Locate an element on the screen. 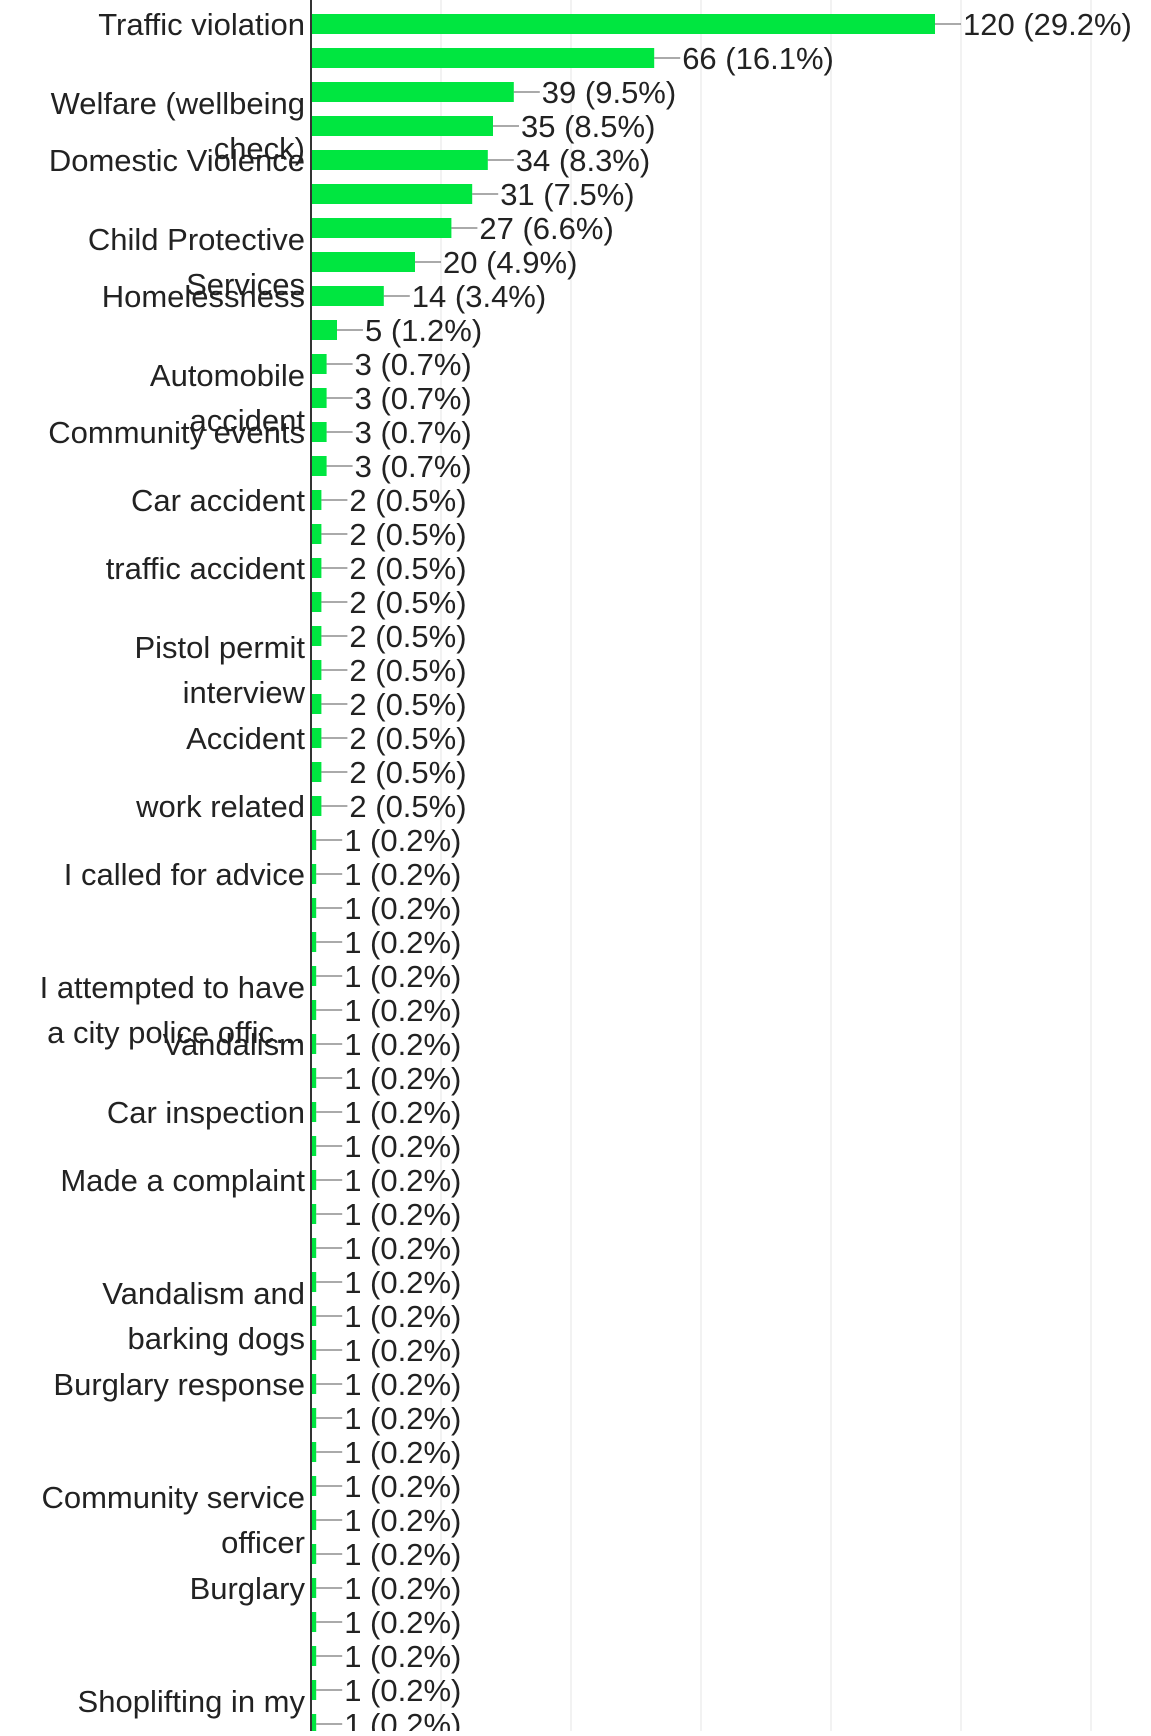 This screenshot has height=1736, width=1151. category-label: Car accident is located at coordinates (218, 500).